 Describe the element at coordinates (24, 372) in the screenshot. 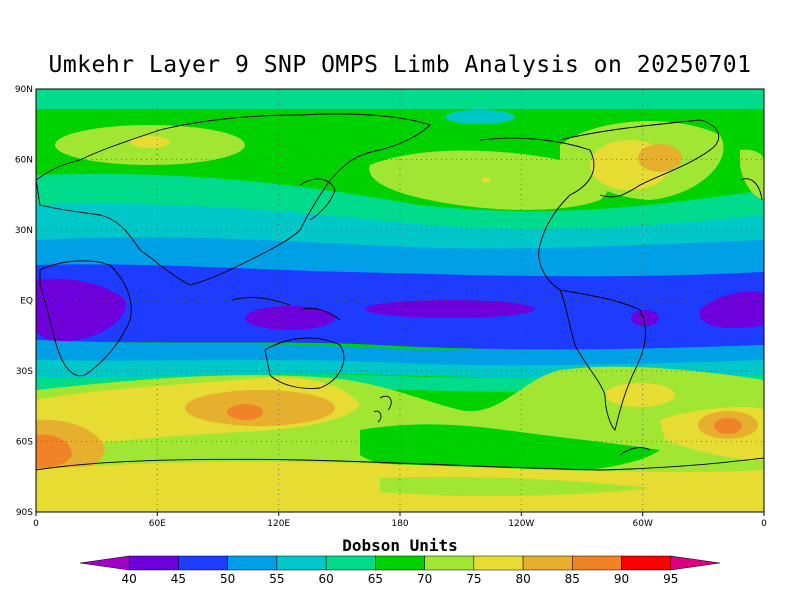

I see `lat-label: 30S` at that location.